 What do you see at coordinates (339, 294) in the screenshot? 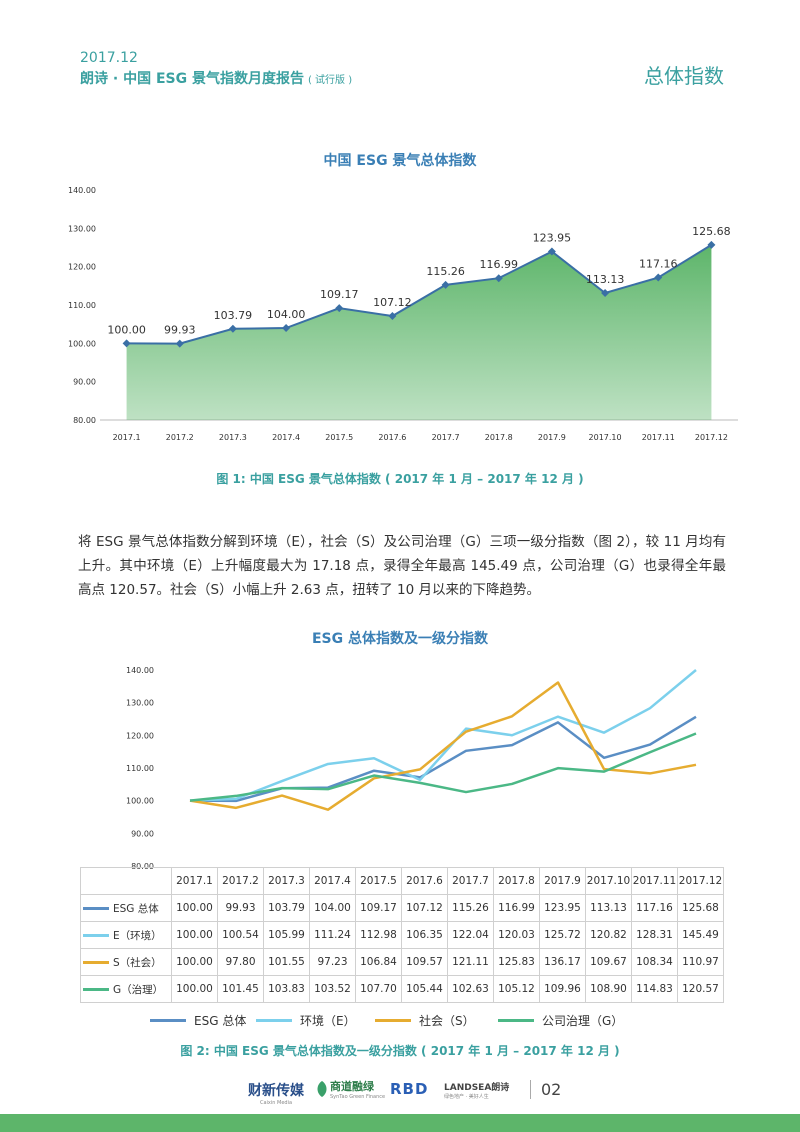
I see `chart1-data-label: 109.17` at bounding box center [339, 294].